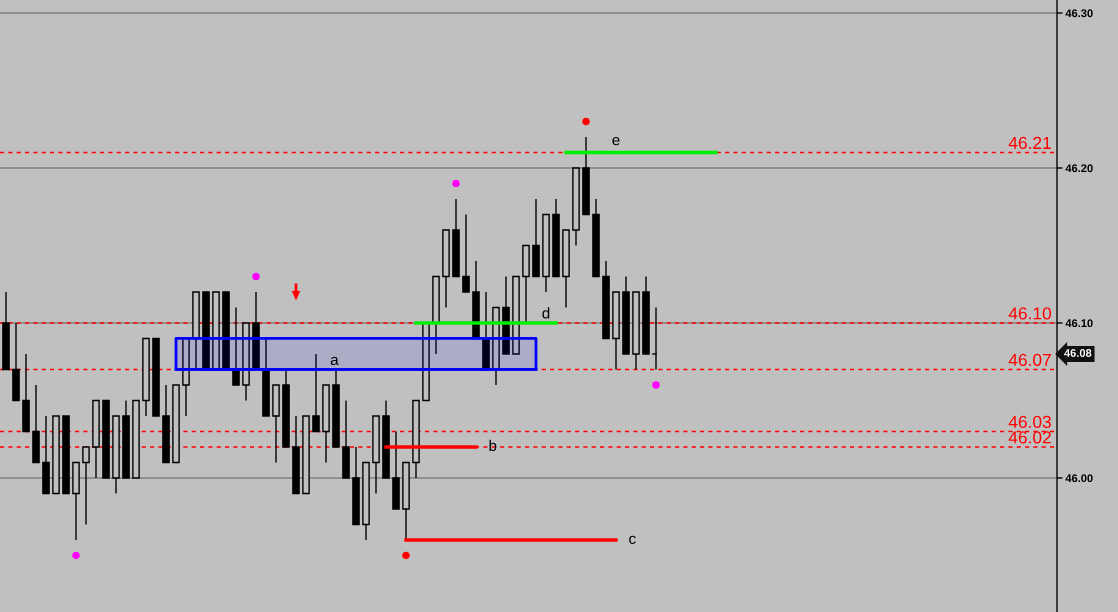  What do you see at coordinates (616, 141) in the screenshot?
I see `series-label: e` at bounding box center [616, 141].